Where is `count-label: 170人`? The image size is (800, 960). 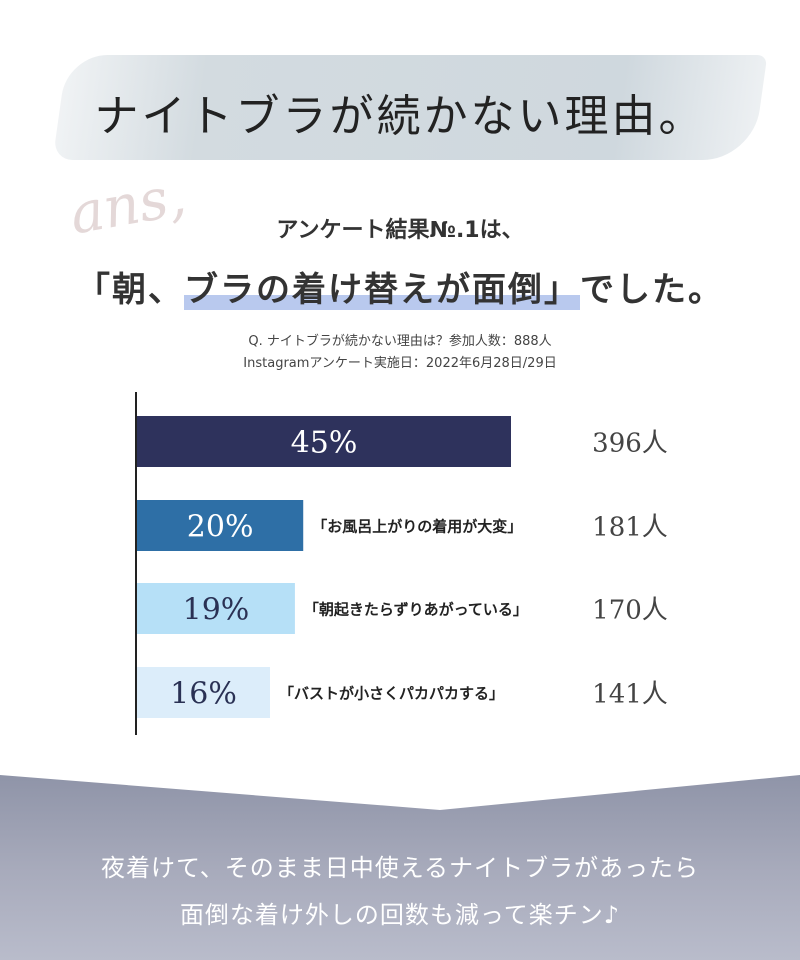 count-label: 170人 is located at coordinates (630, 611).